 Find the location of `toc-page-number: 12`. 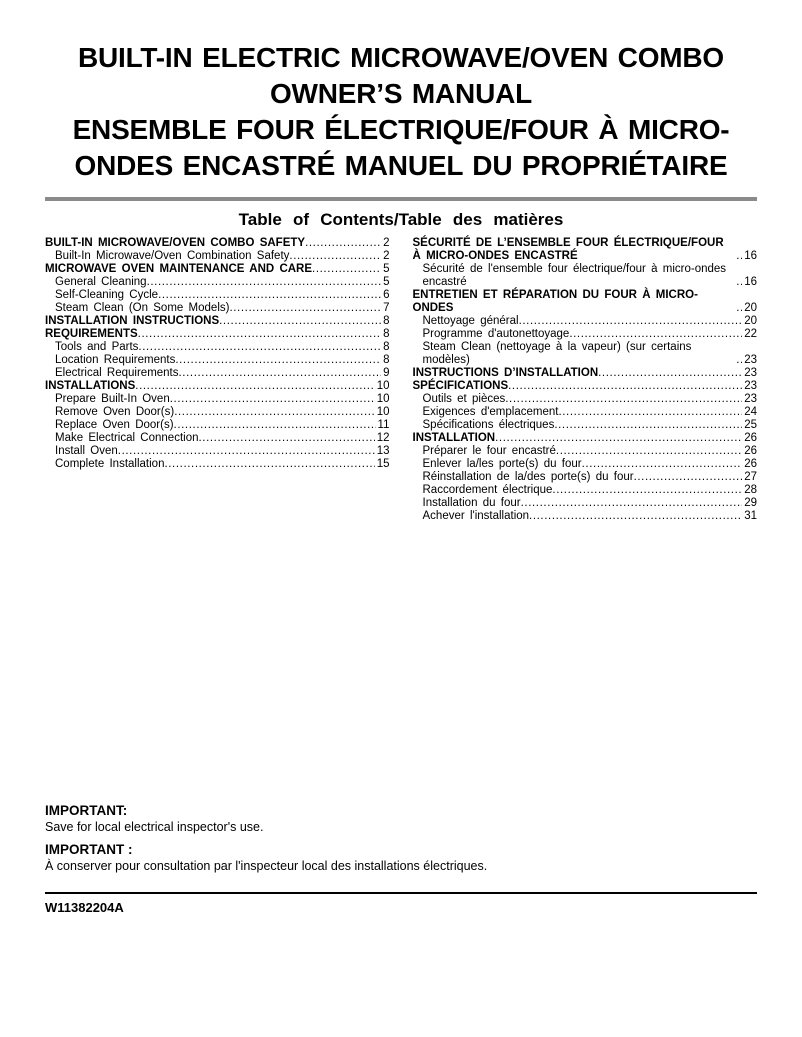

toc-page-number: 12 is located at coordinates (383, 438).